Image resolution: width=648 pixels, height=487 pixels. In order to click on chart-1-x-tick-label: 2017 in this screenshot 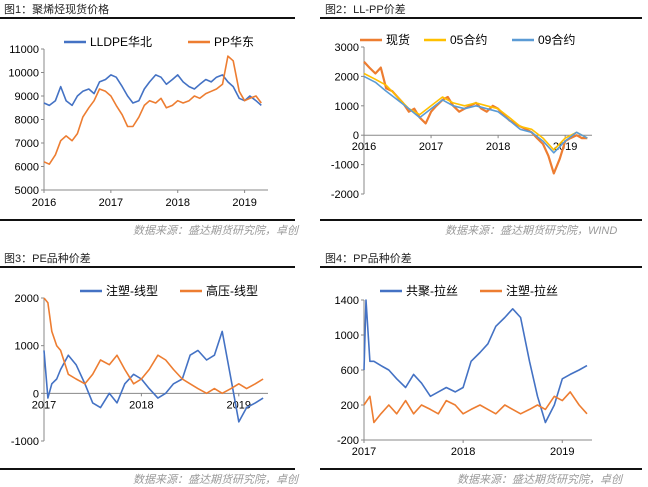, I will do `click(111, 203)`.